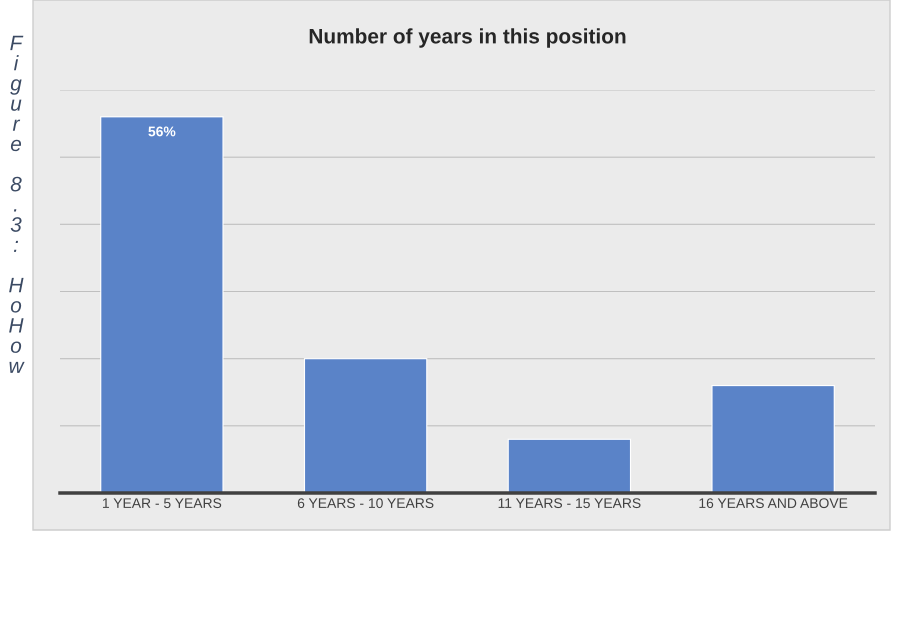 The width and height of the screenshot is (910, 634). What do you see at coordinates (569, 503) in the screenshot?
I see `x-tick-label: 11 YEARS - 15 YEARS` at bounding box center [569, 503].